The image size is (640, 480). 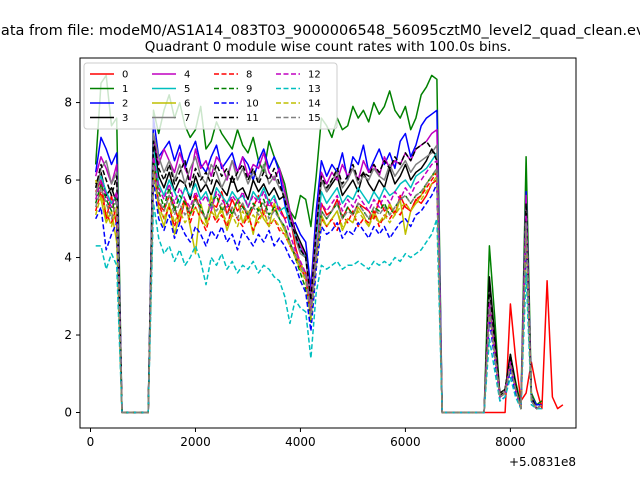 I want to click on x-tick-label: 2000, so click(x=195, y=442).